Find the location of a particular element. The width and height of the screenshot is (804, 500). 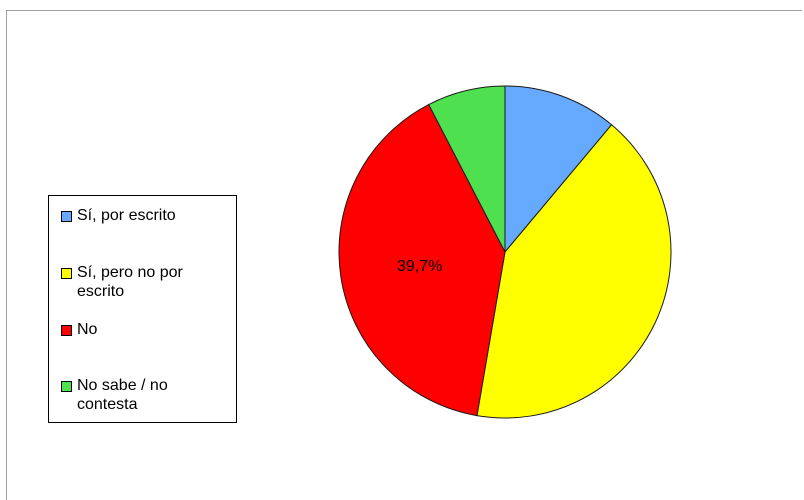

legend-label-si-por-escrito: Sí, por escrito is located at coordinates (126, 215).